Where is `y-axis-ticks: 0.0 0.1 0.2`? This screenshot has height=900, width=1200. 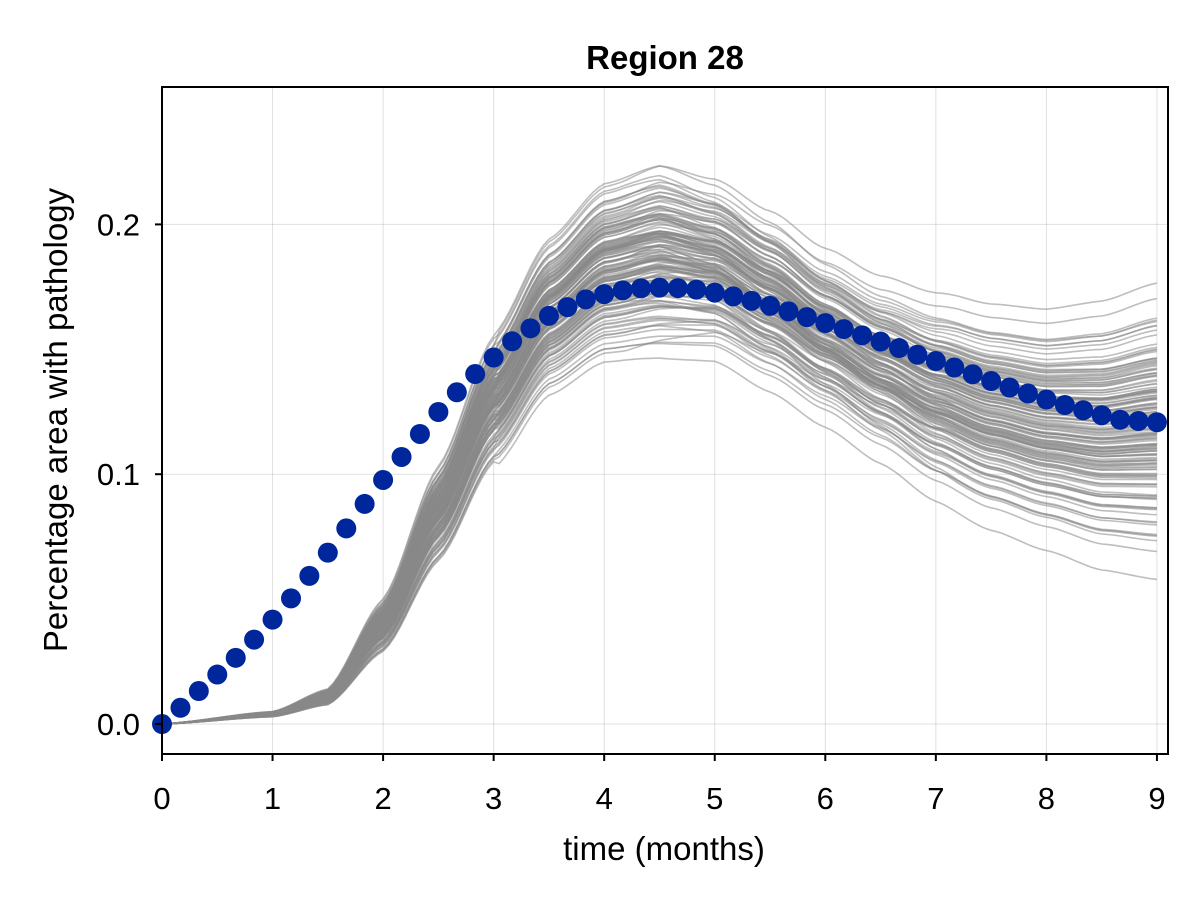
y-axis-ticks: 0.0 0.1 0.2 is located at coordinates (129, 474).